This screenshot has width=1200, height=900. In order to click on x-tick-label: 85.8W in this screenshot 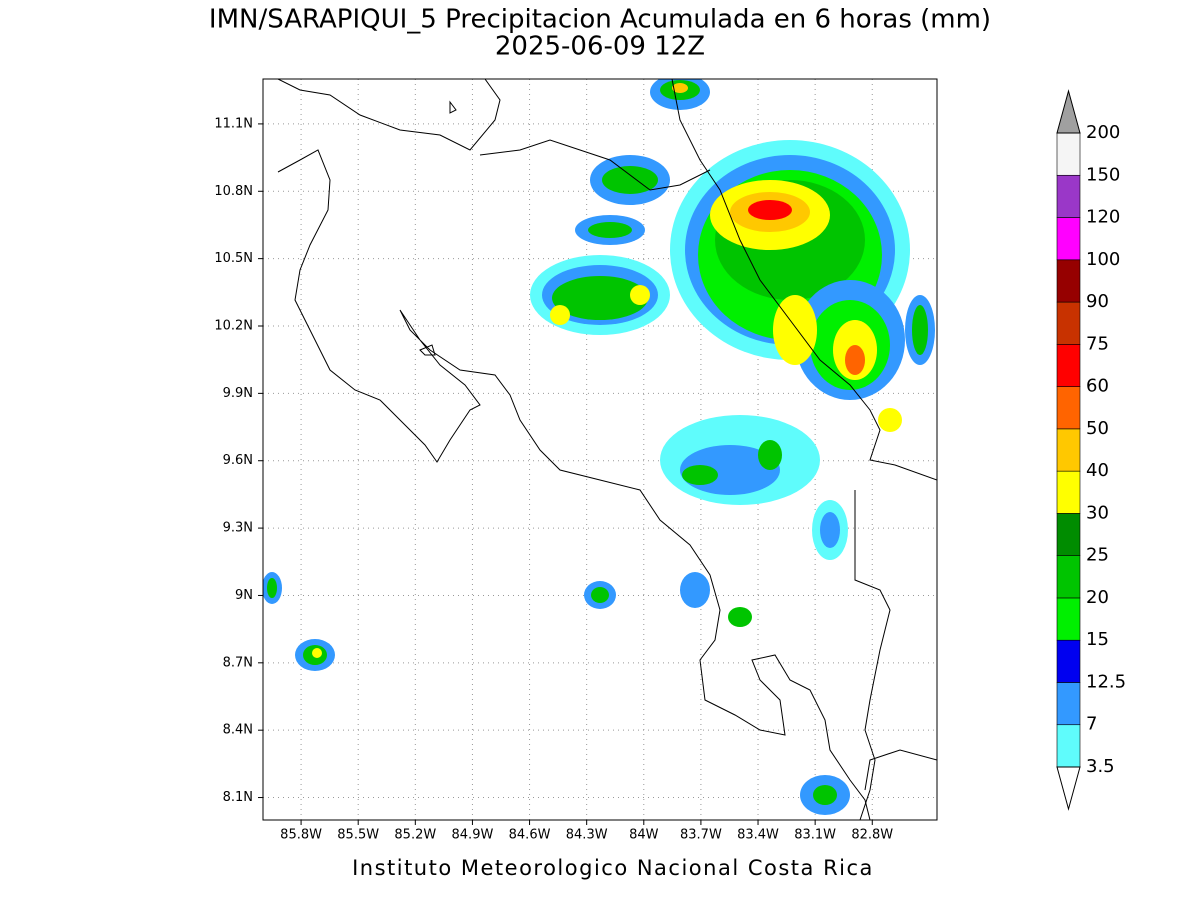, I will do `click(301, 835)`.